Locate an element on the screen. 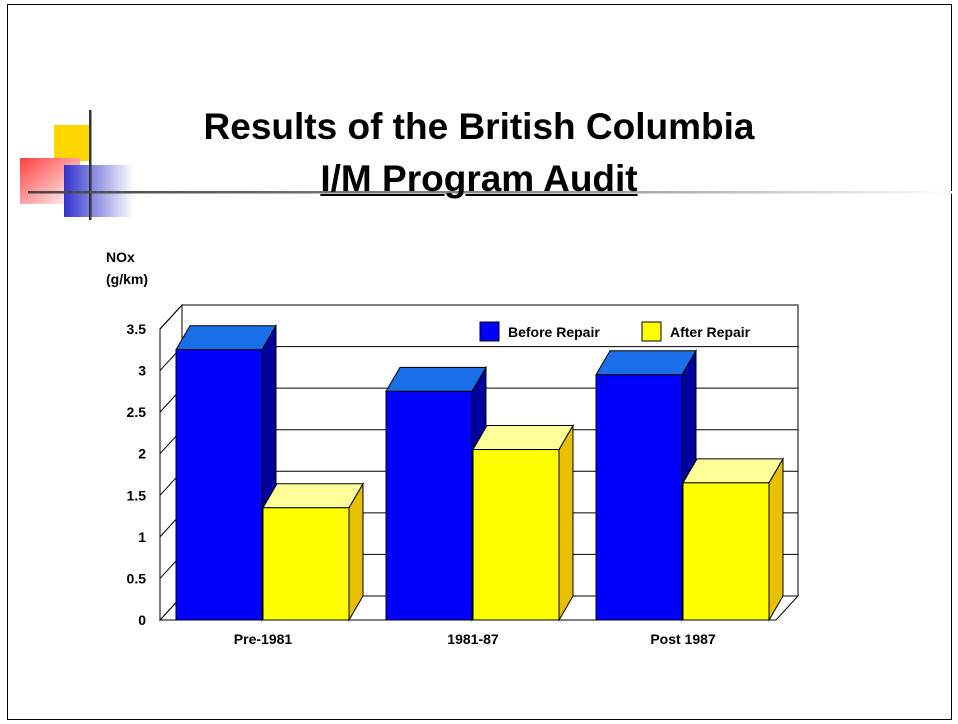 This screenshot has height=724, width=958. y-tick-label: 3 is located at coordinates (142, 371).